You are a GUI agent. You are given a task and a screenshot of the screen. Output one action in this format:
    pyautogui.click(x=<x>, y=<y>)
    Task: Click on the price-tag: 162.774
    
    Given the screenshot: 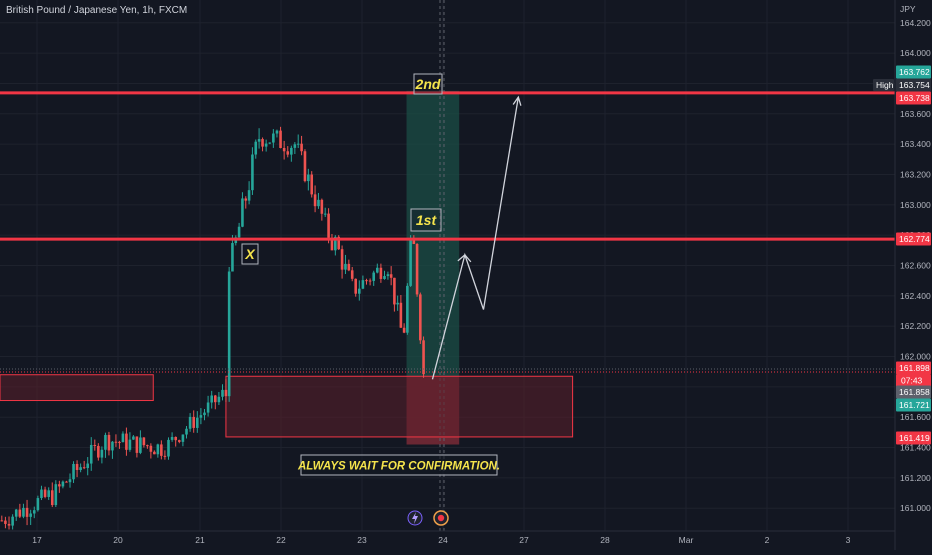 What is the action you would take?
    pyautogui.click(x=913, y=239)
    